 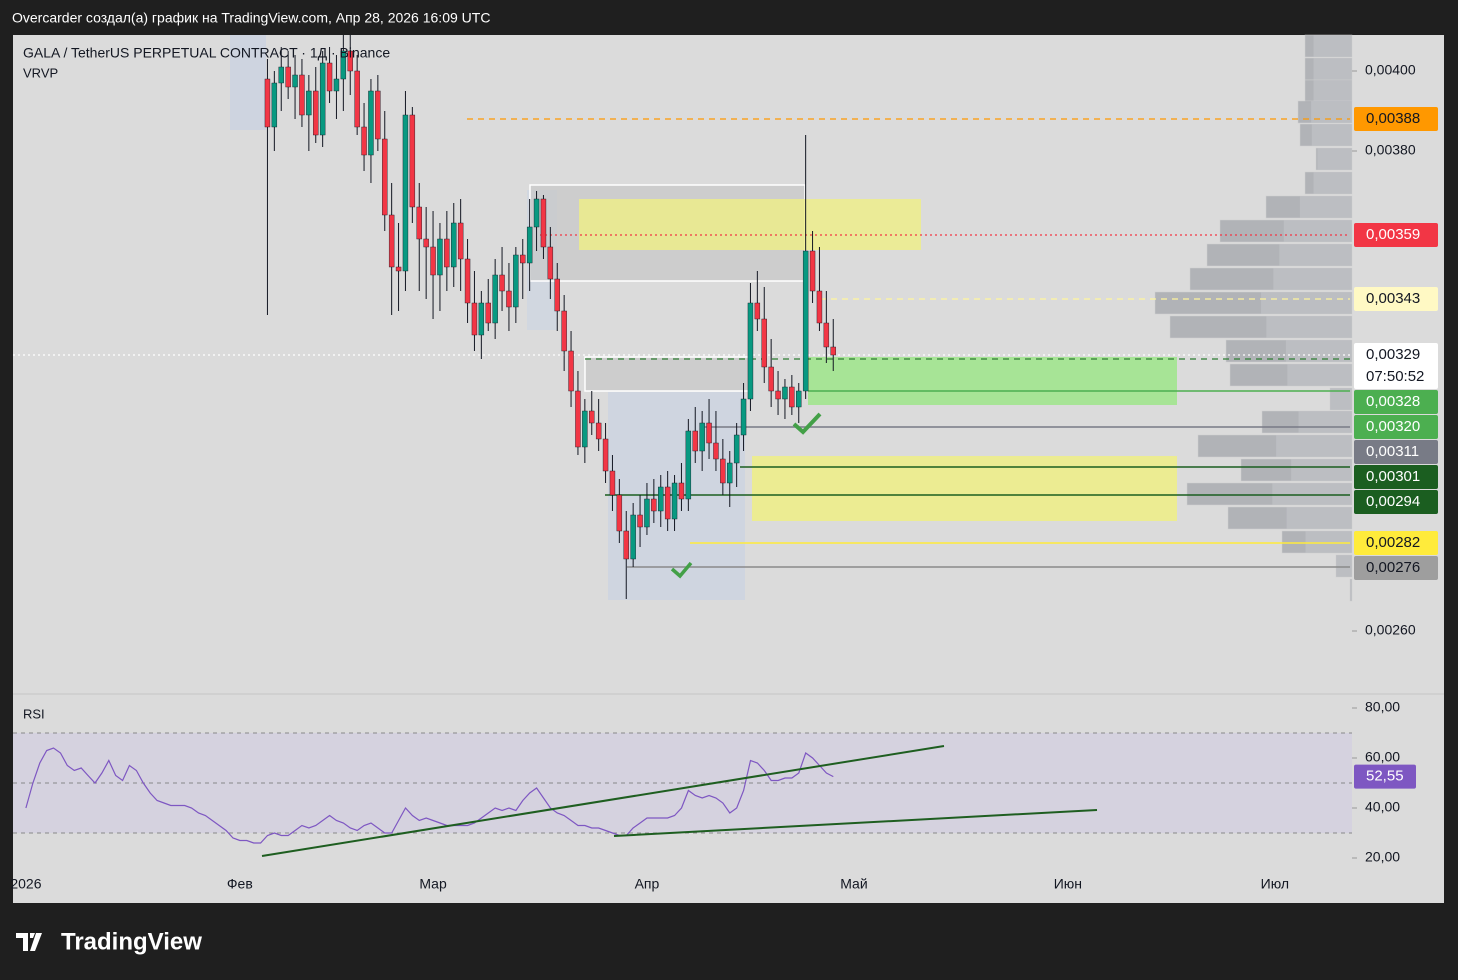 I want to click on x-tick-label: Фев, so click(x=240, y=884).